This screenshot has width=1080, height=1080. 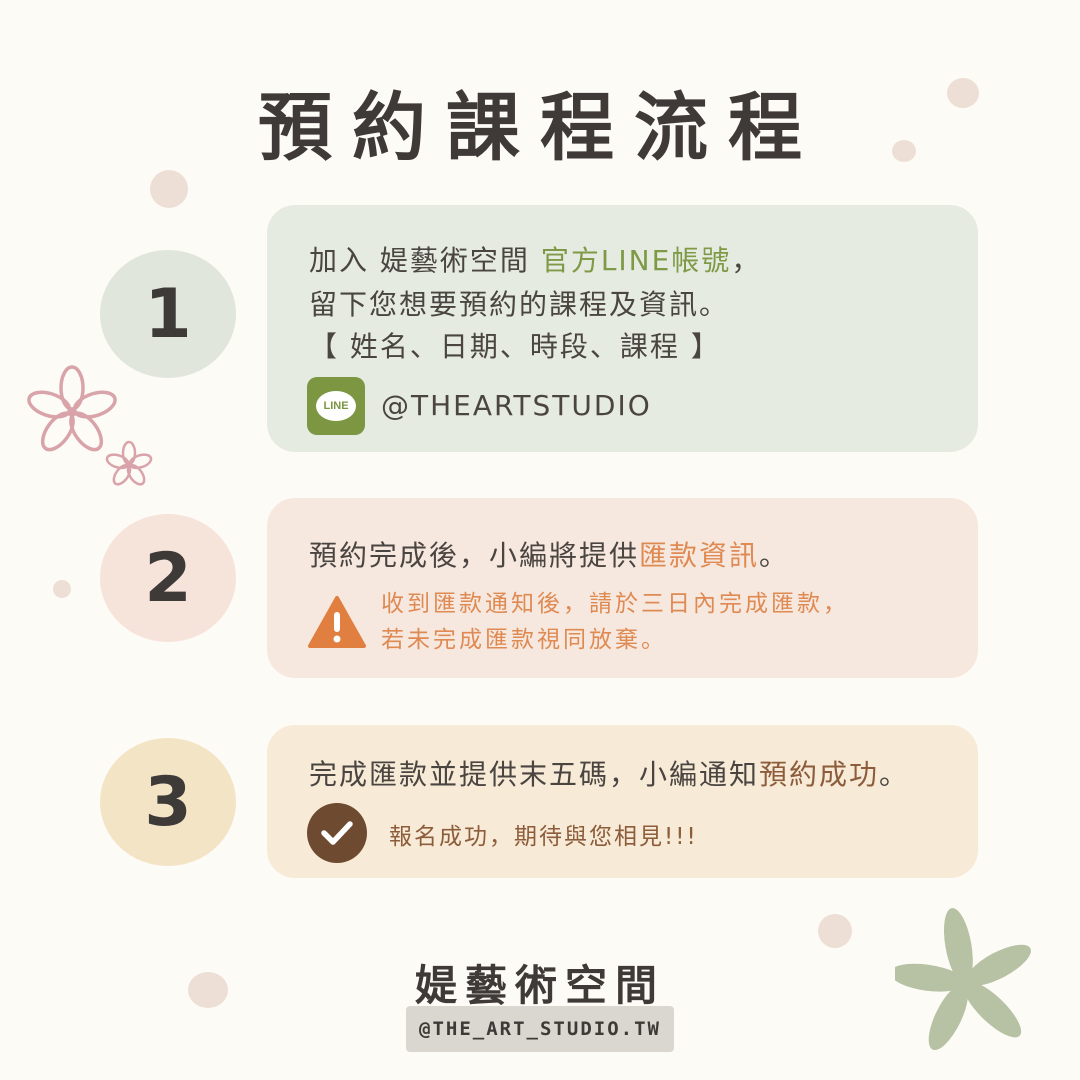 What do you see at coordinates (543, 837) in the screenshot?
I see `success-note: 報名成功，期待與您相見!!!` at bounding box center [543, 837].